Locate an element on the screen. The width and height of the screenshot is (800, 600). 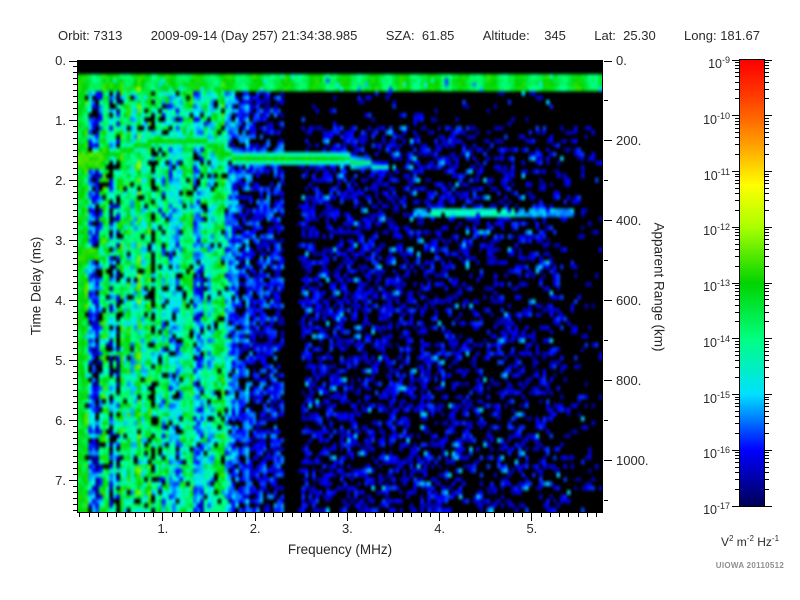
range-axis-tick is located at coordinates (608, 461).